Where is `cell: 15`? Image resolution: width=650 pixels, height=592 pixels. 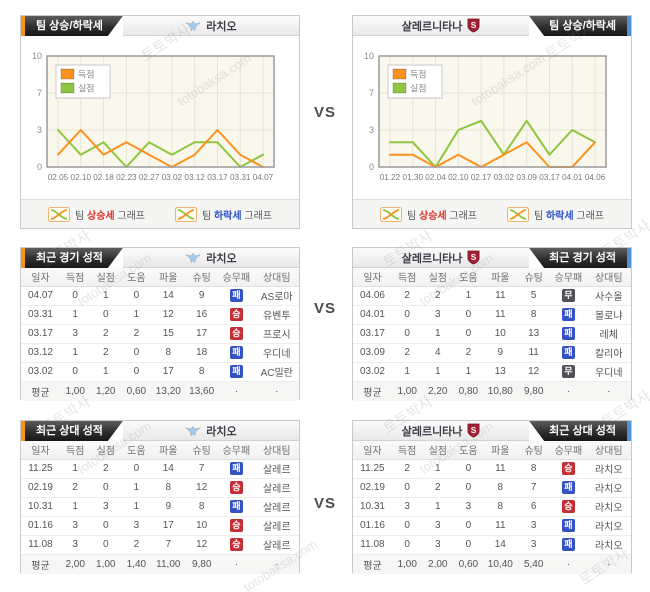
cell: 15 is located at coordinates (168, 334).